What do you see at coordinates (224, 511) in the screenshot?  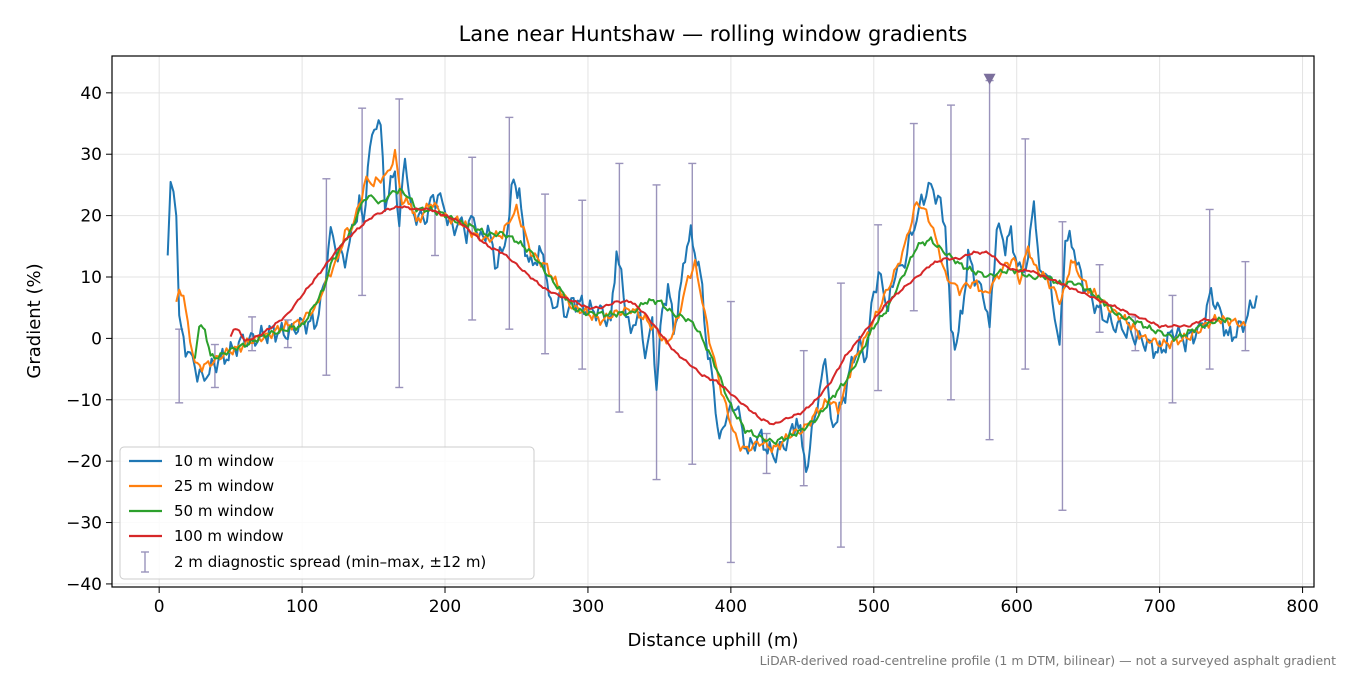 I see `legend-label-50m: 50 m window` at bounding box center [224, 511].